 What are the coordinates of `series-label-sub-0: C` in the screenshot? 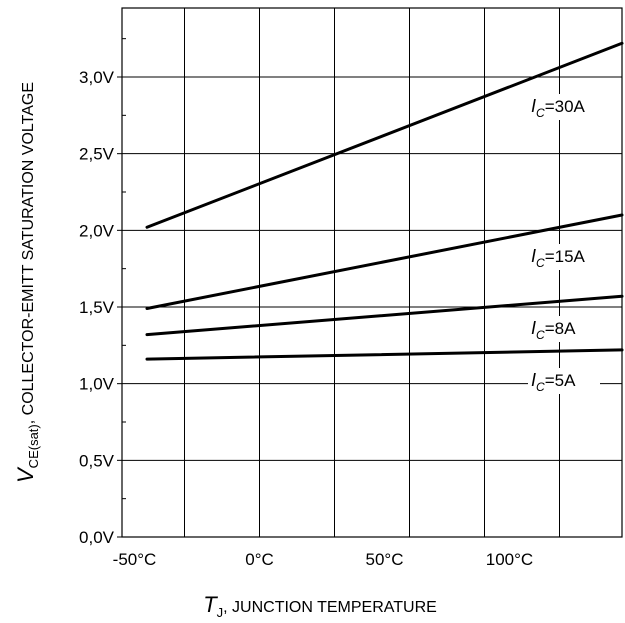 It's located at (540, 113).